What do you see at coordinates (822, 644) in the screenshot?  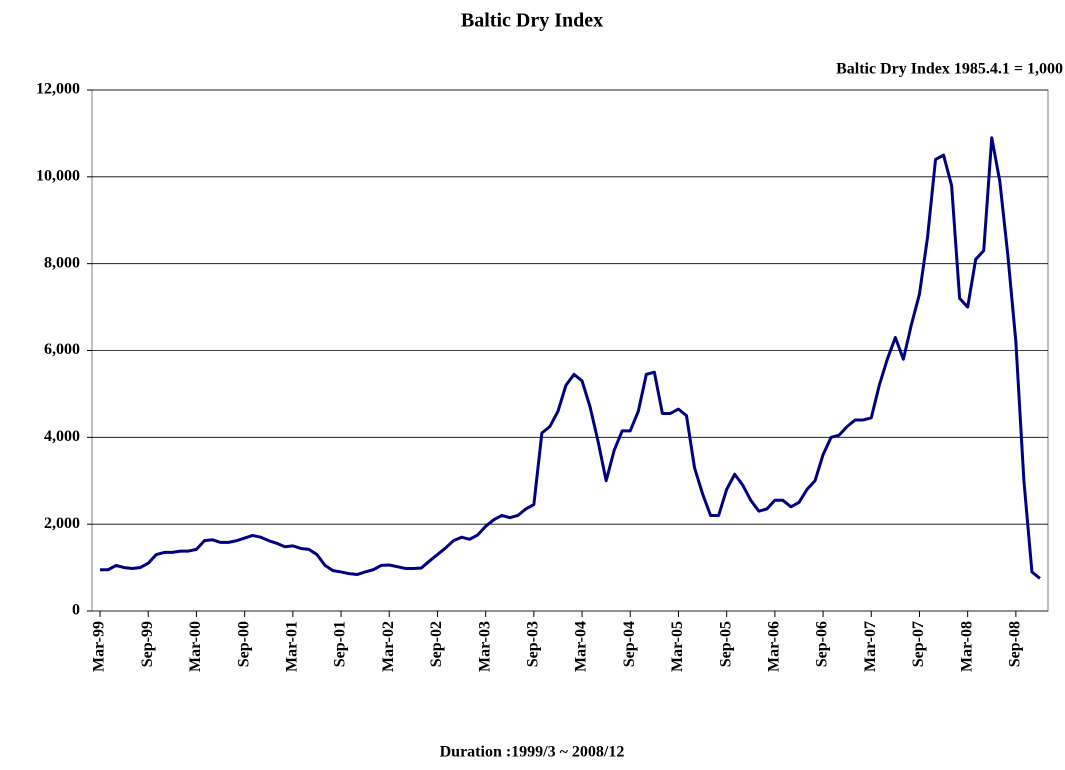 I see `x-tick-label: Sep-06` at bounding box center [822, 644].